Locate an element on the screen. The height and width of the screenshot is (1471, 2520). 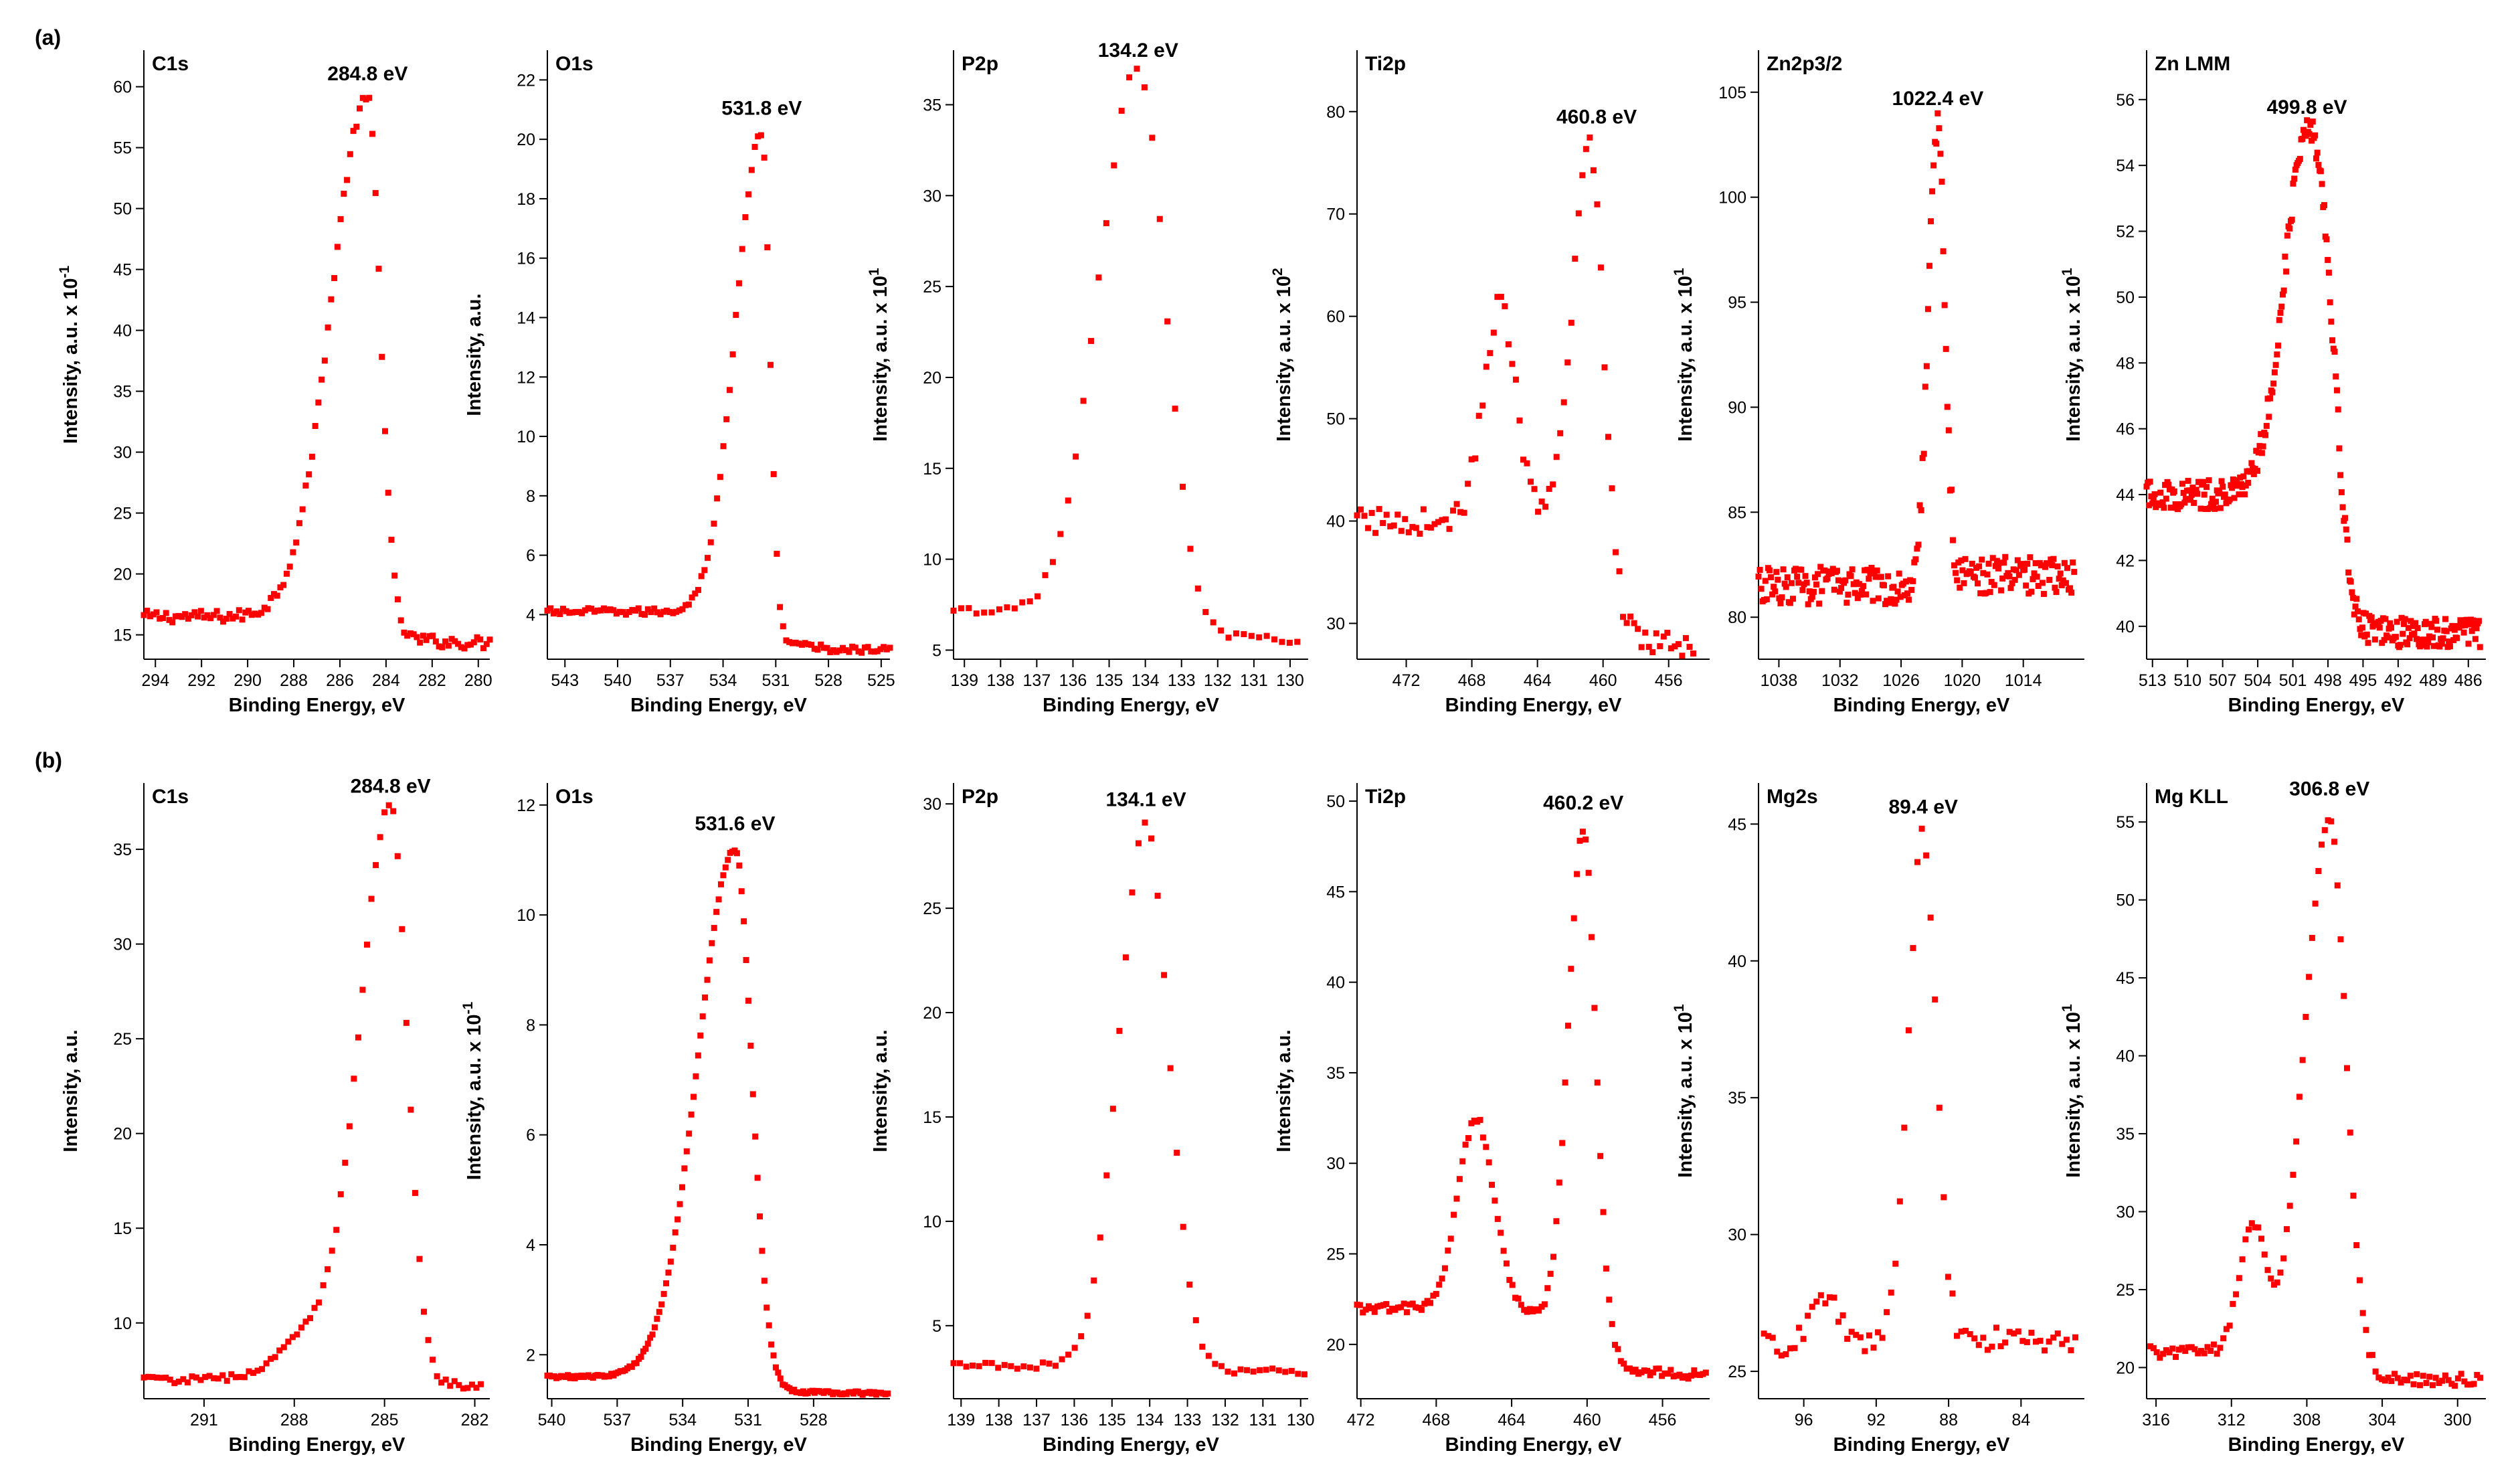
x-tick-label: 456 is located at coordinates (1663, 1421).